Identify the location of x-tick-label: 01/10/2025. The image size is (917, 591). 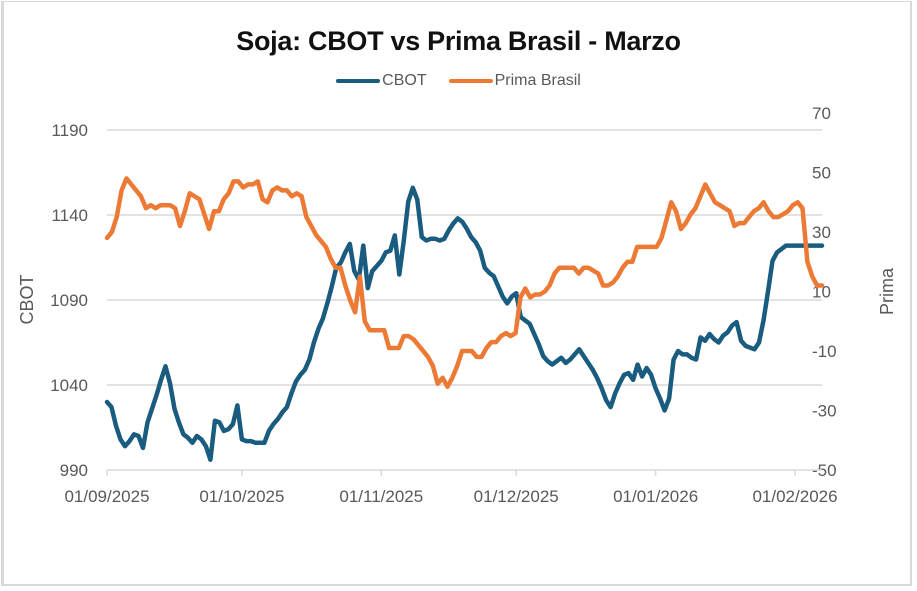
(241, 496).